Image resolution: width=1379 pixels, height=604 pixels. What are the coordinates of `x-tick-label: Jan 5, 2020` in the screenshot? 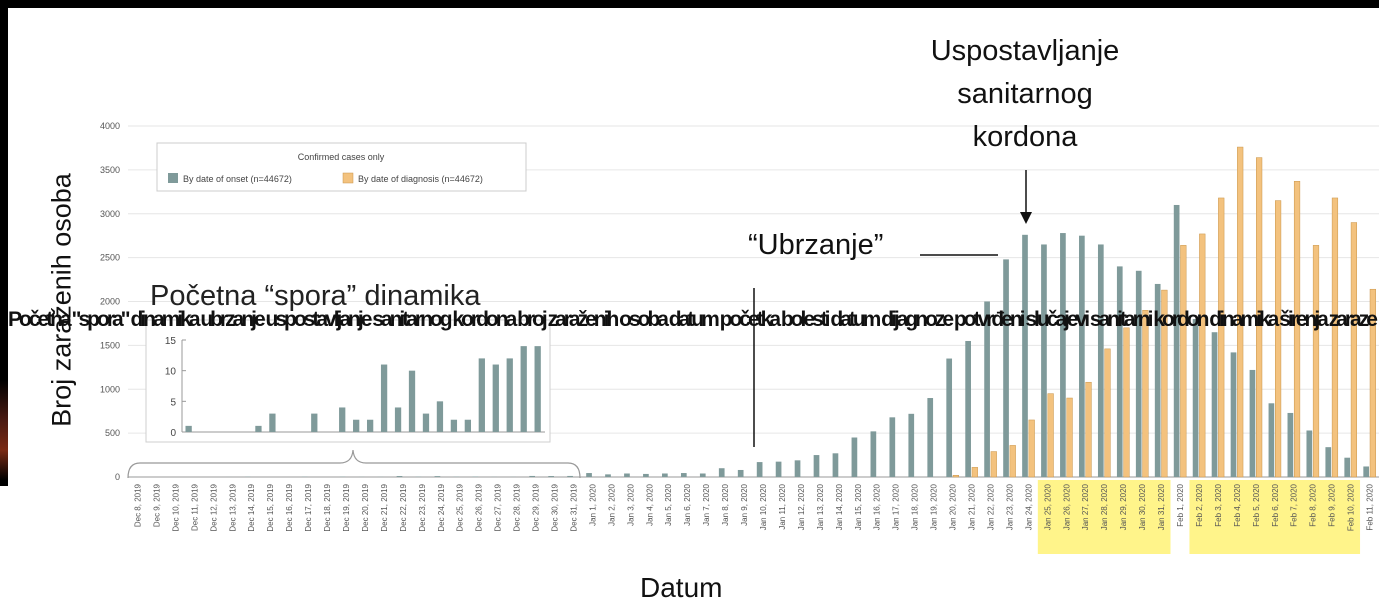 It's located at (668, 504).